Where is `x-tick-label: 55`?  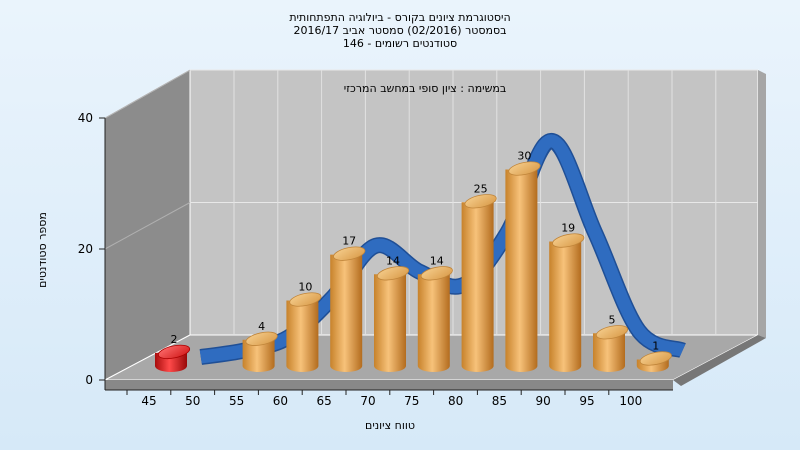
x-tick-label: 55 is located at coordinates (236, 401).